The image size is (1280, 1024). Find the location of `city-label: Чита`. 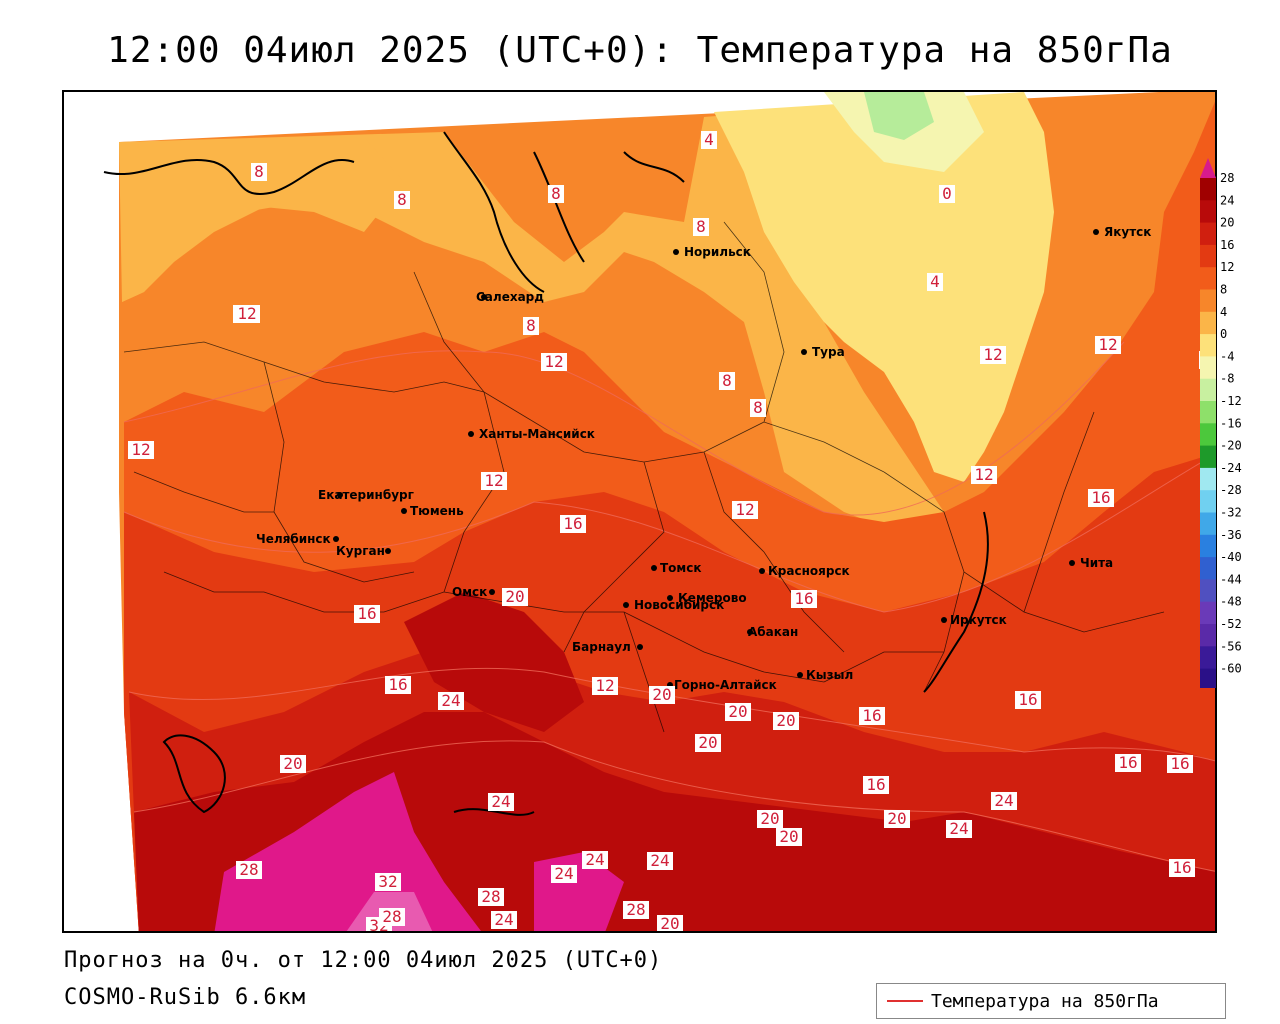

city-label: Чита is located at coordinates (1096, 563).